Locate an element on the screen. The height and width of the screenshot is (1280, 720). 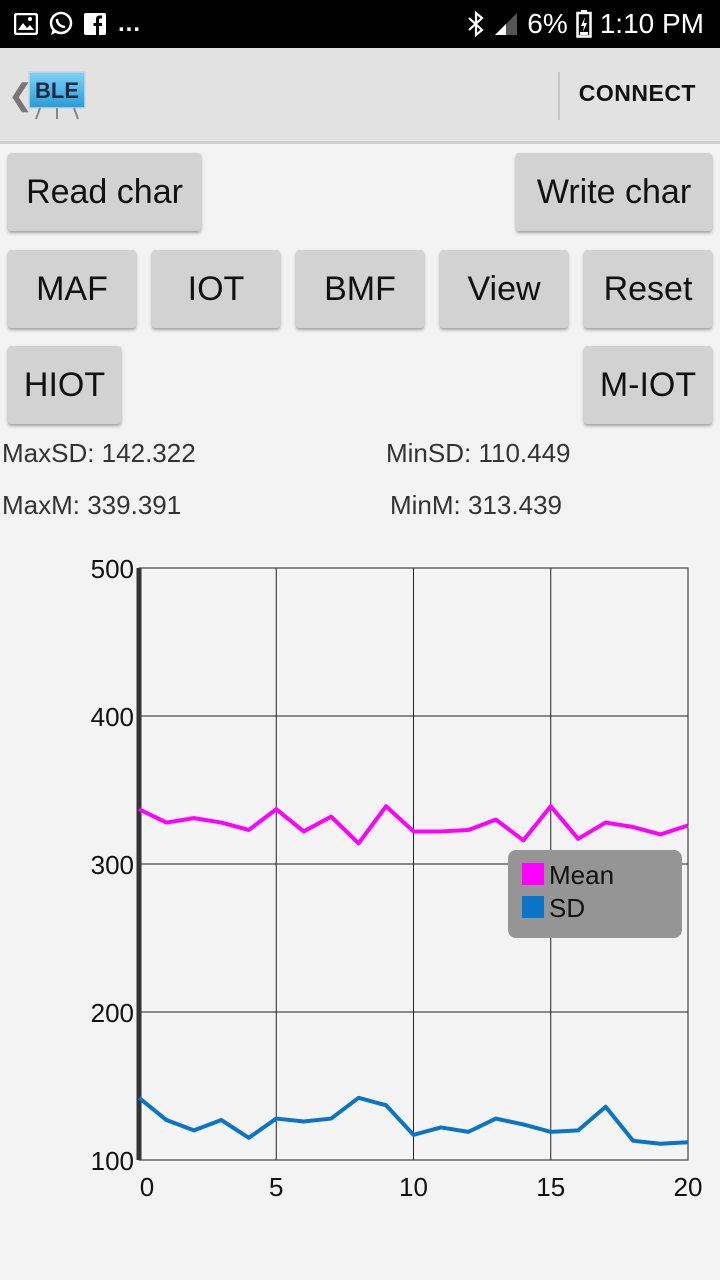
min-sd-label: MinSD: 110.449 is located at coordinates (478, 453).